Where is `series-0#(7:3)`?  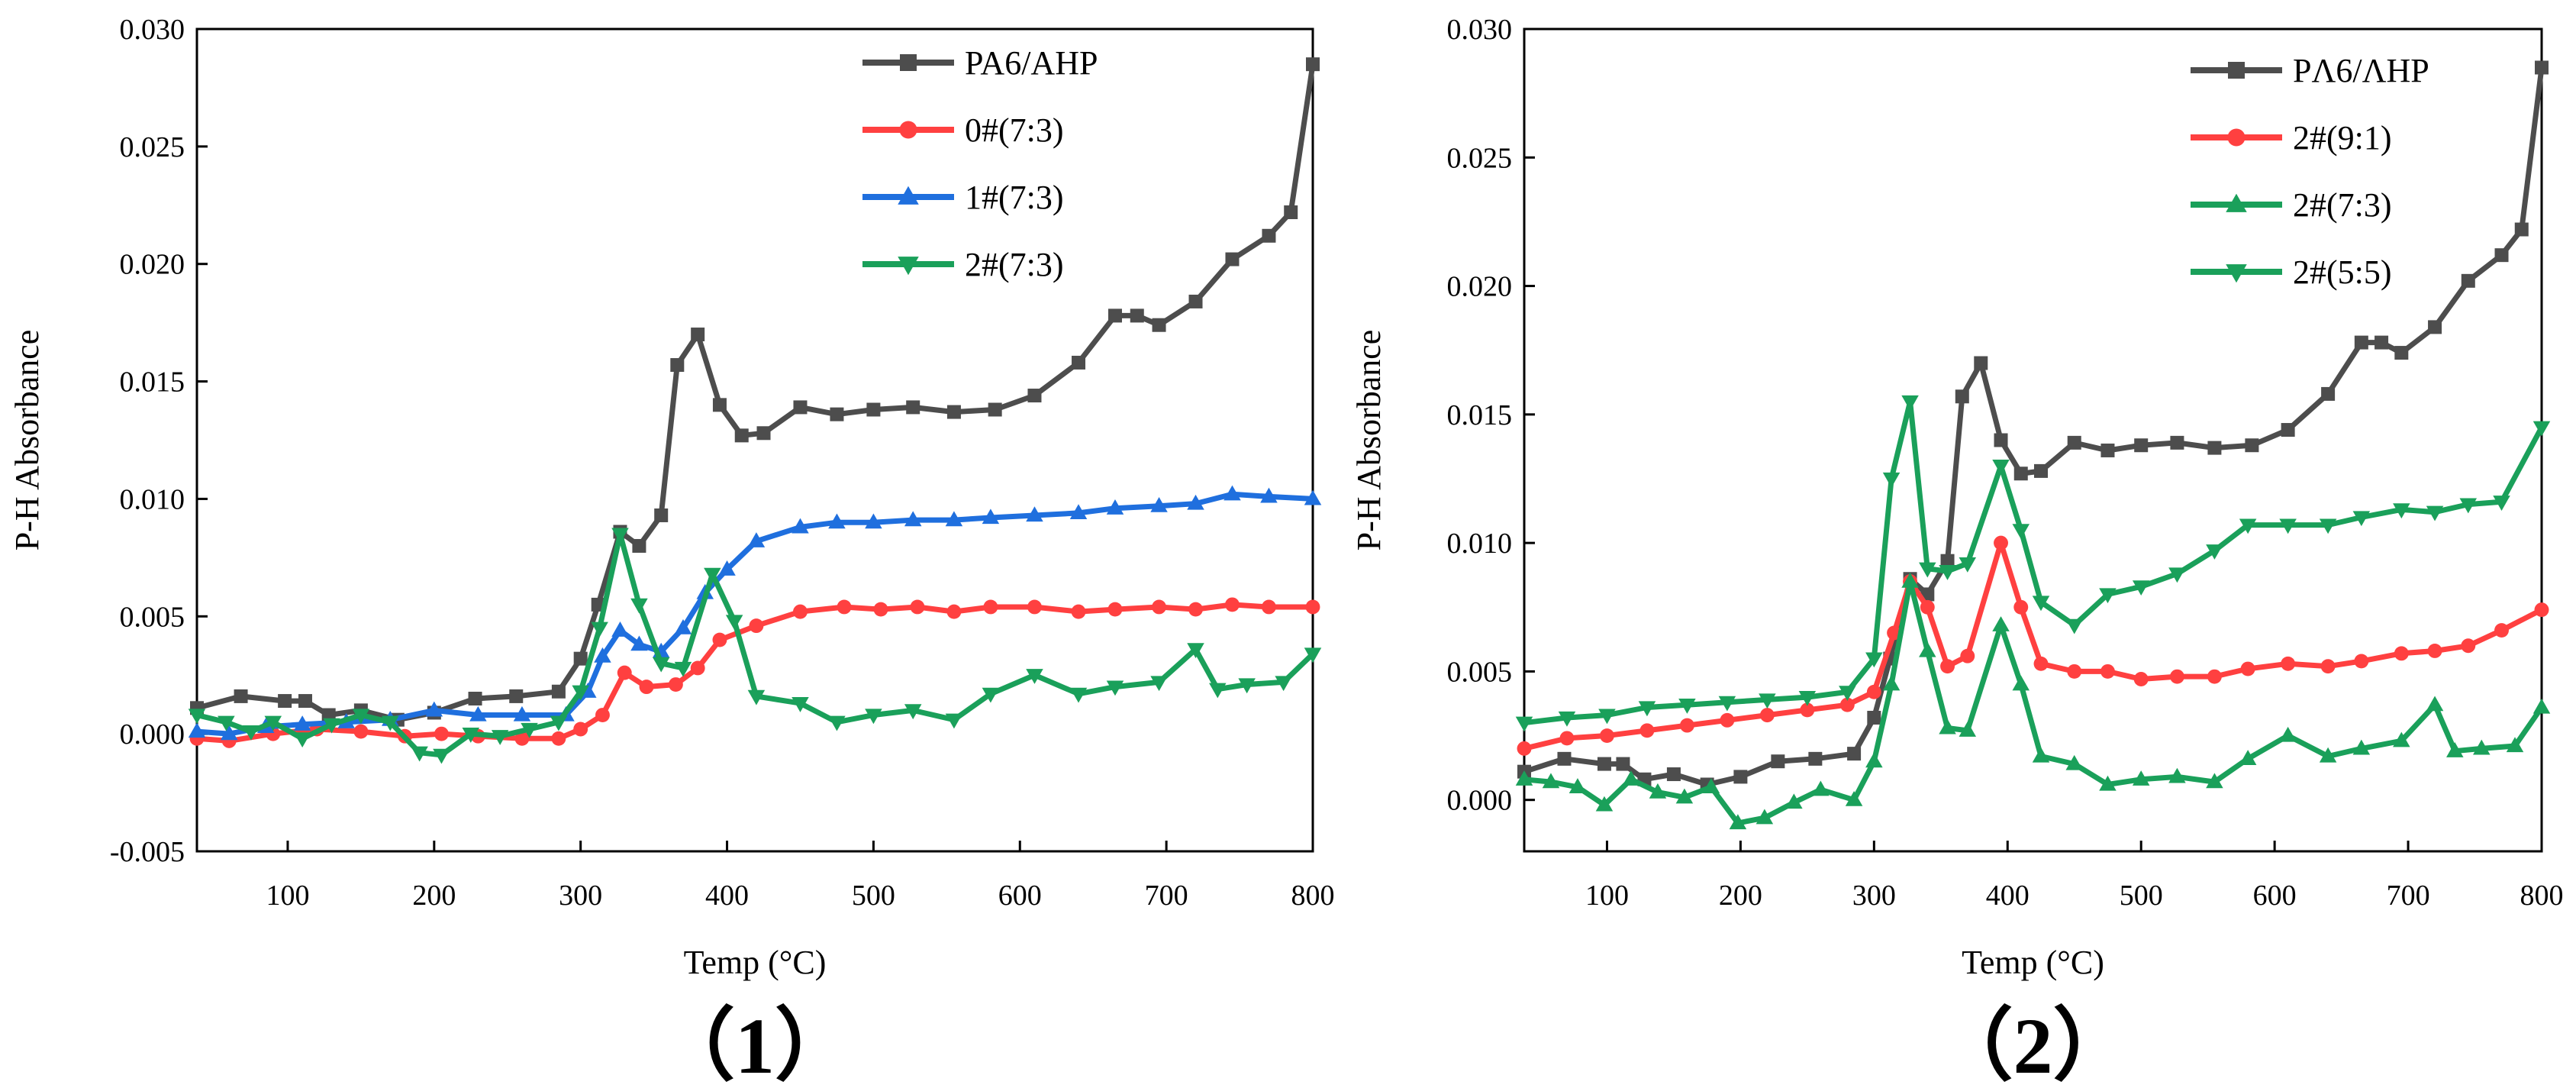
series-0#(7:3) is located at coordinates (755, 673).